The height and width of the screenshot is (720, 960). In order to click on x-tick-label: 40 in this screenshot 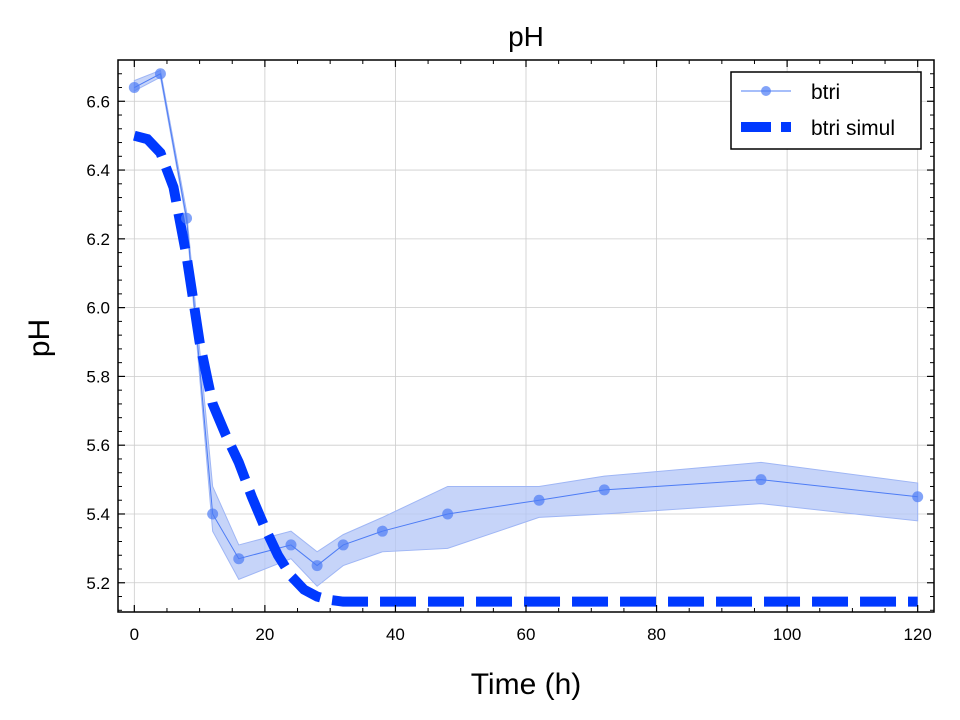, I will do `click(395, 634)`.